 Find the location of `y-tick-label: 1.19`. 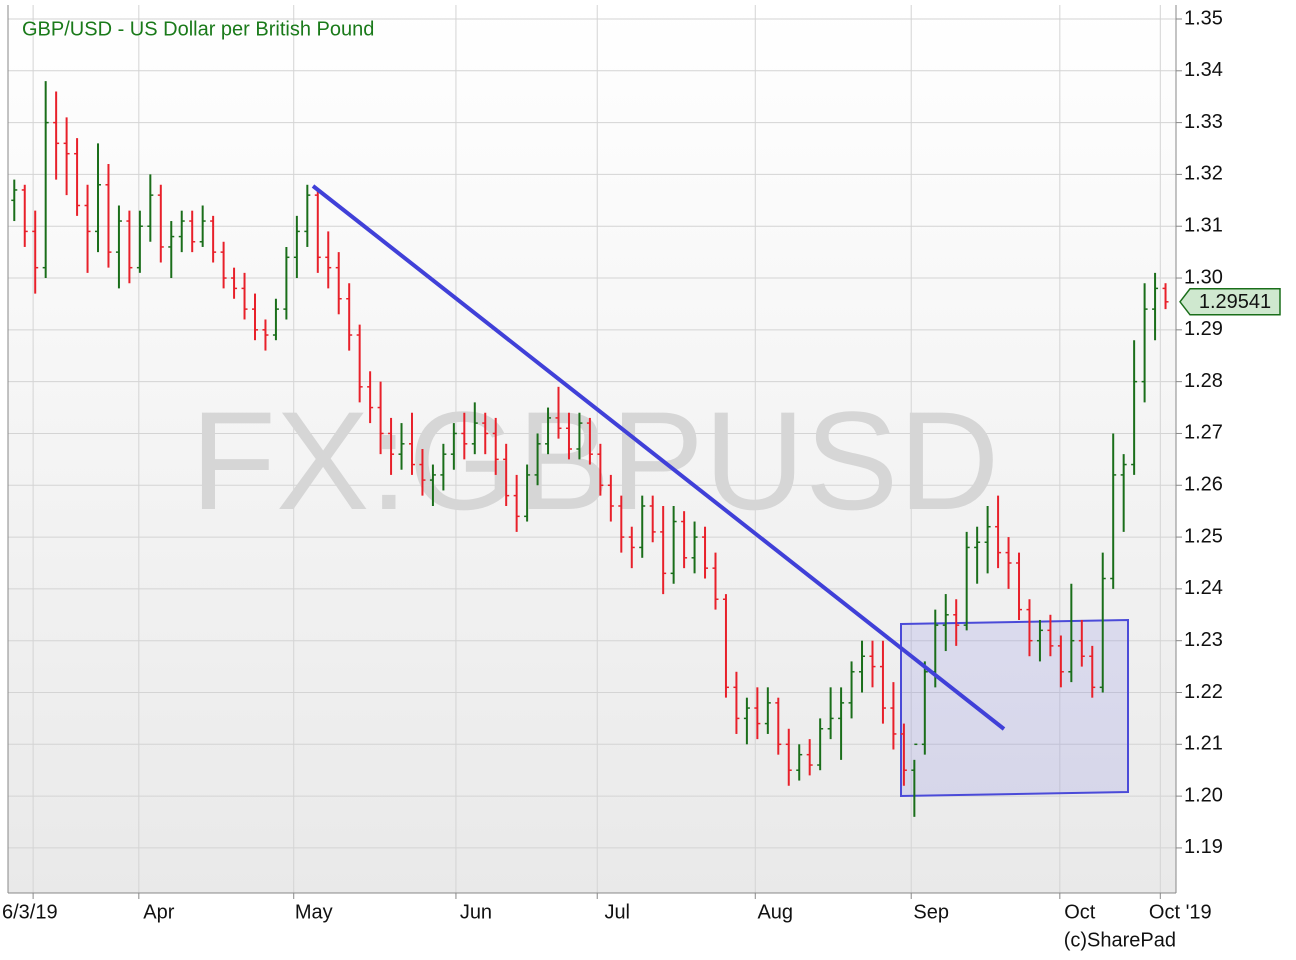

y-tick-label: 1.19 is located at coordinates (1203, 847).